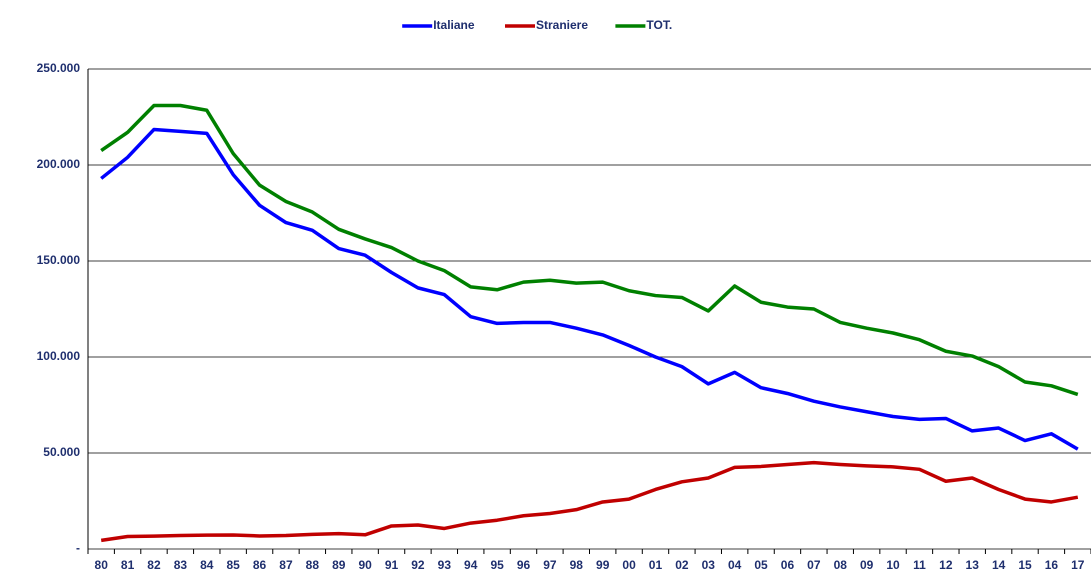 The image size is (1091, 575). What do you see at coordinates (867, 565) in the screenshot?
I see `x-tick-label: 09` at bounding box center [867, 565].